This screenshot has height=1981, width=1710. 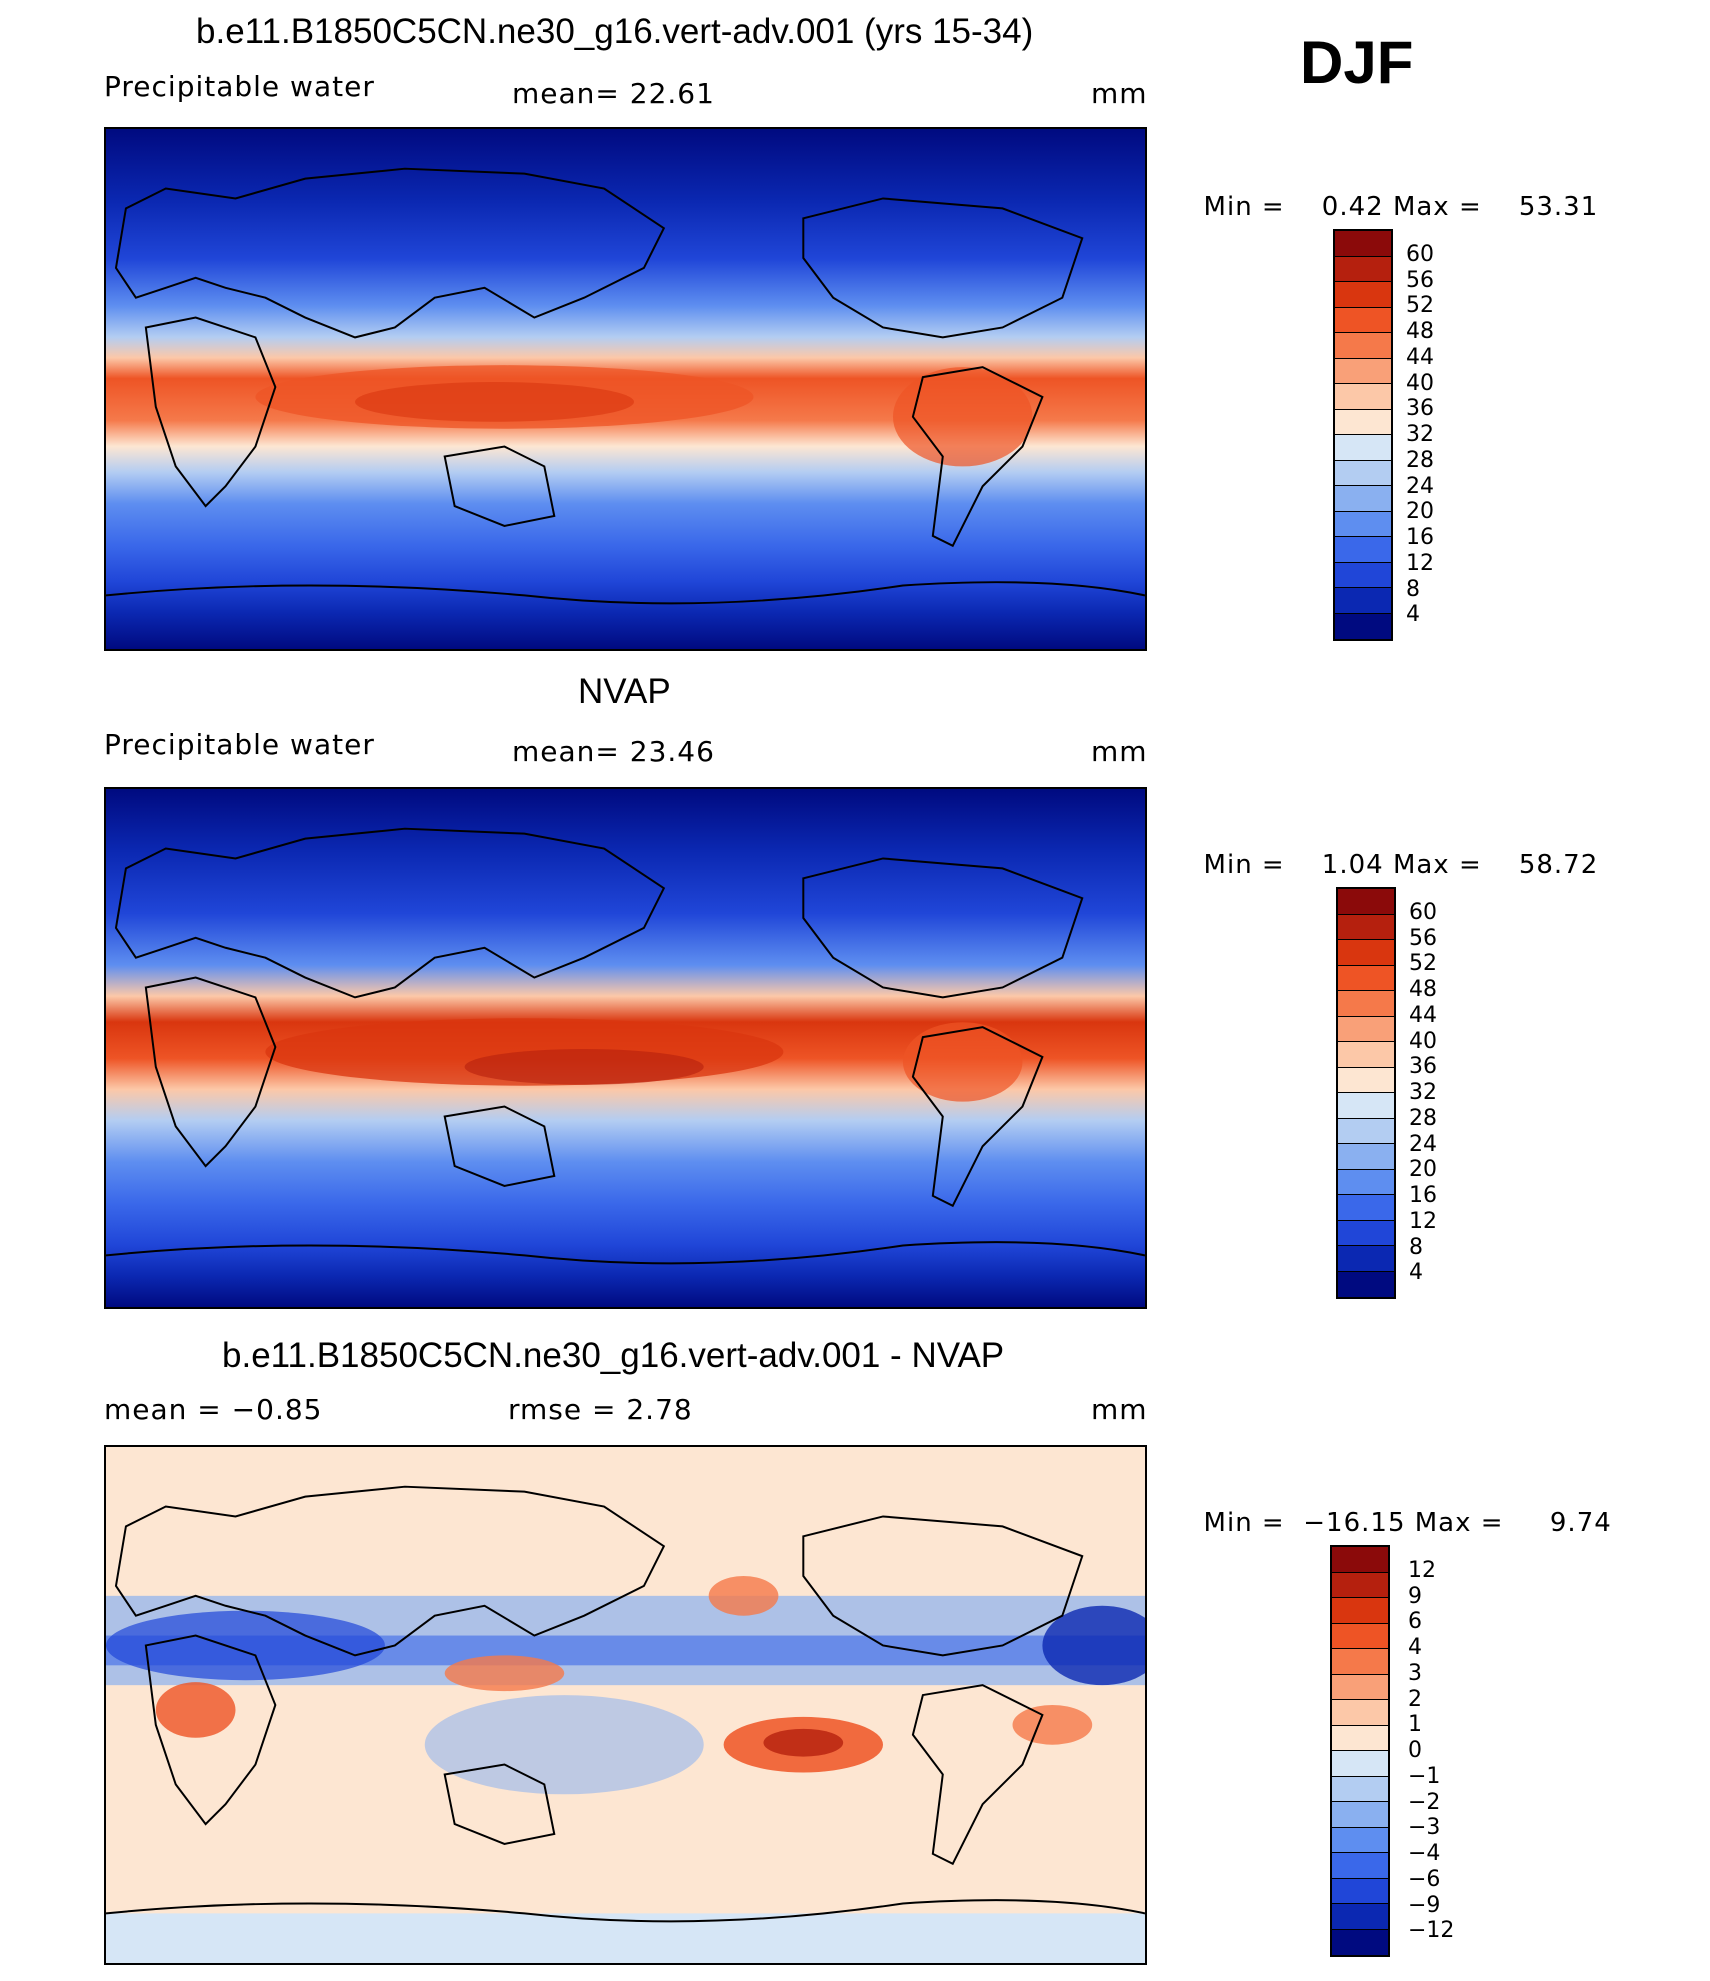 What do you see at coordinates (1228, 1523) in the screenshot?
I see `panel-3-min-label: Min` at bounding box center [1228, 1523].